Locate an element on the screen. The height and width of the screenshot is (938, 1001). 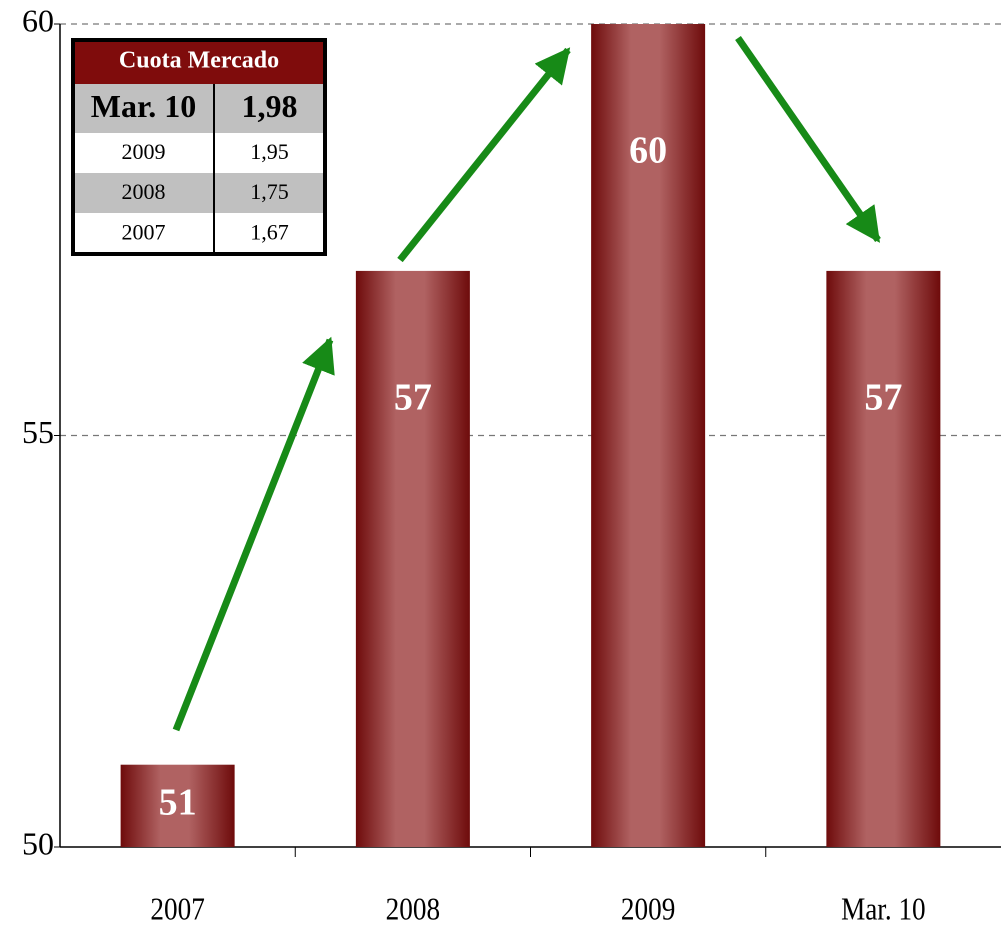
y-tick-label: 50 is located at coordinates (38, 843).